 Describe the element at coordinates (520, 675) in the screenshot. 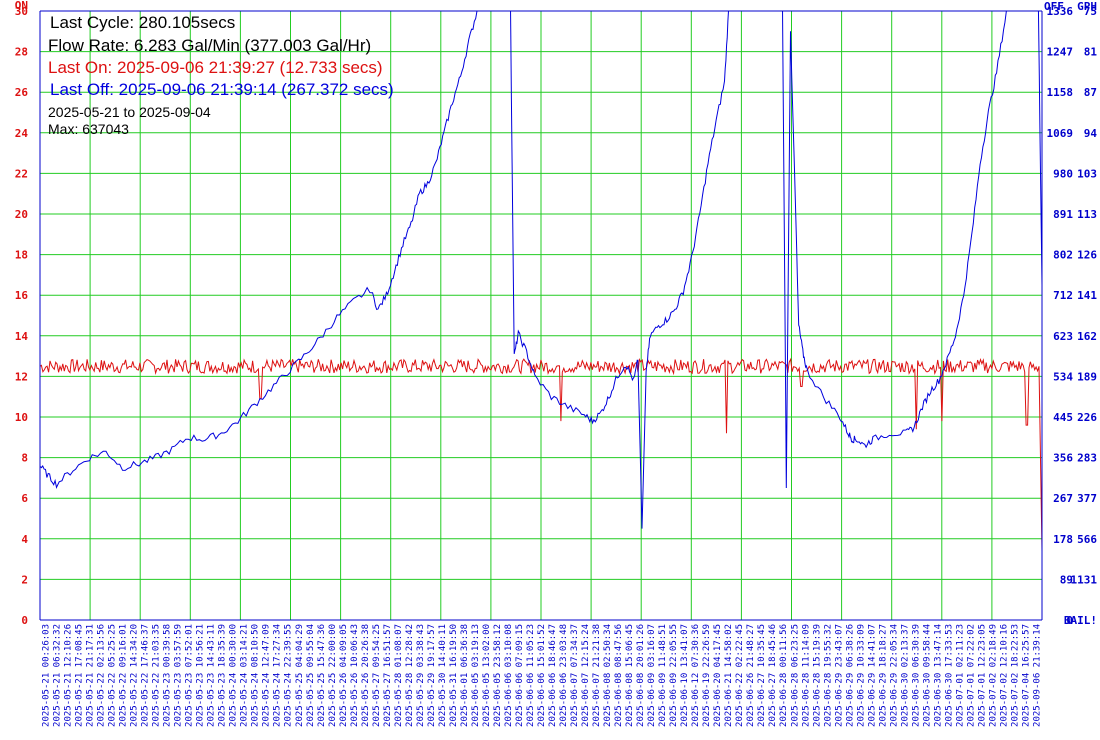

I see `x-tick-label: 2025-06-06 07:09:15` at that location.